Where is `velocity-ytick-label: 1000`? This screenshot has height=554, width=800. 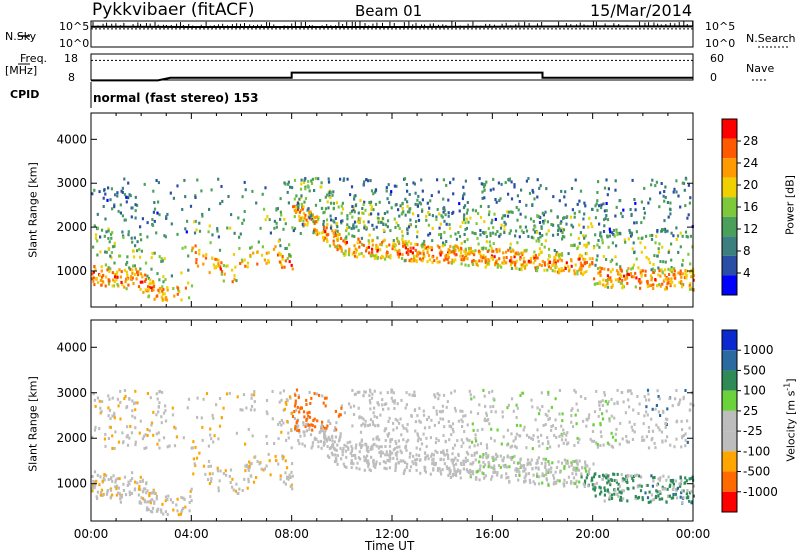
velocity-ytick-label: 1000 is located at coordinates (71, 484).